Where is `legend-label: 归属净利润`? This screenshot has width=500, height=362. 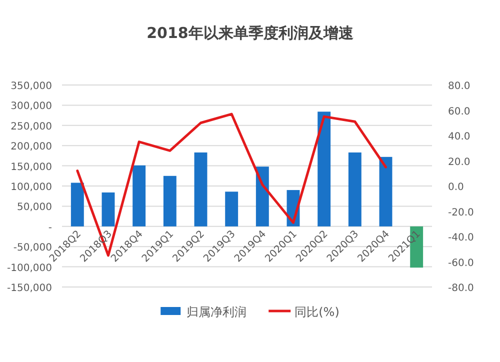 legend-label: 归属净利润 is located at coordinates (216, 312).